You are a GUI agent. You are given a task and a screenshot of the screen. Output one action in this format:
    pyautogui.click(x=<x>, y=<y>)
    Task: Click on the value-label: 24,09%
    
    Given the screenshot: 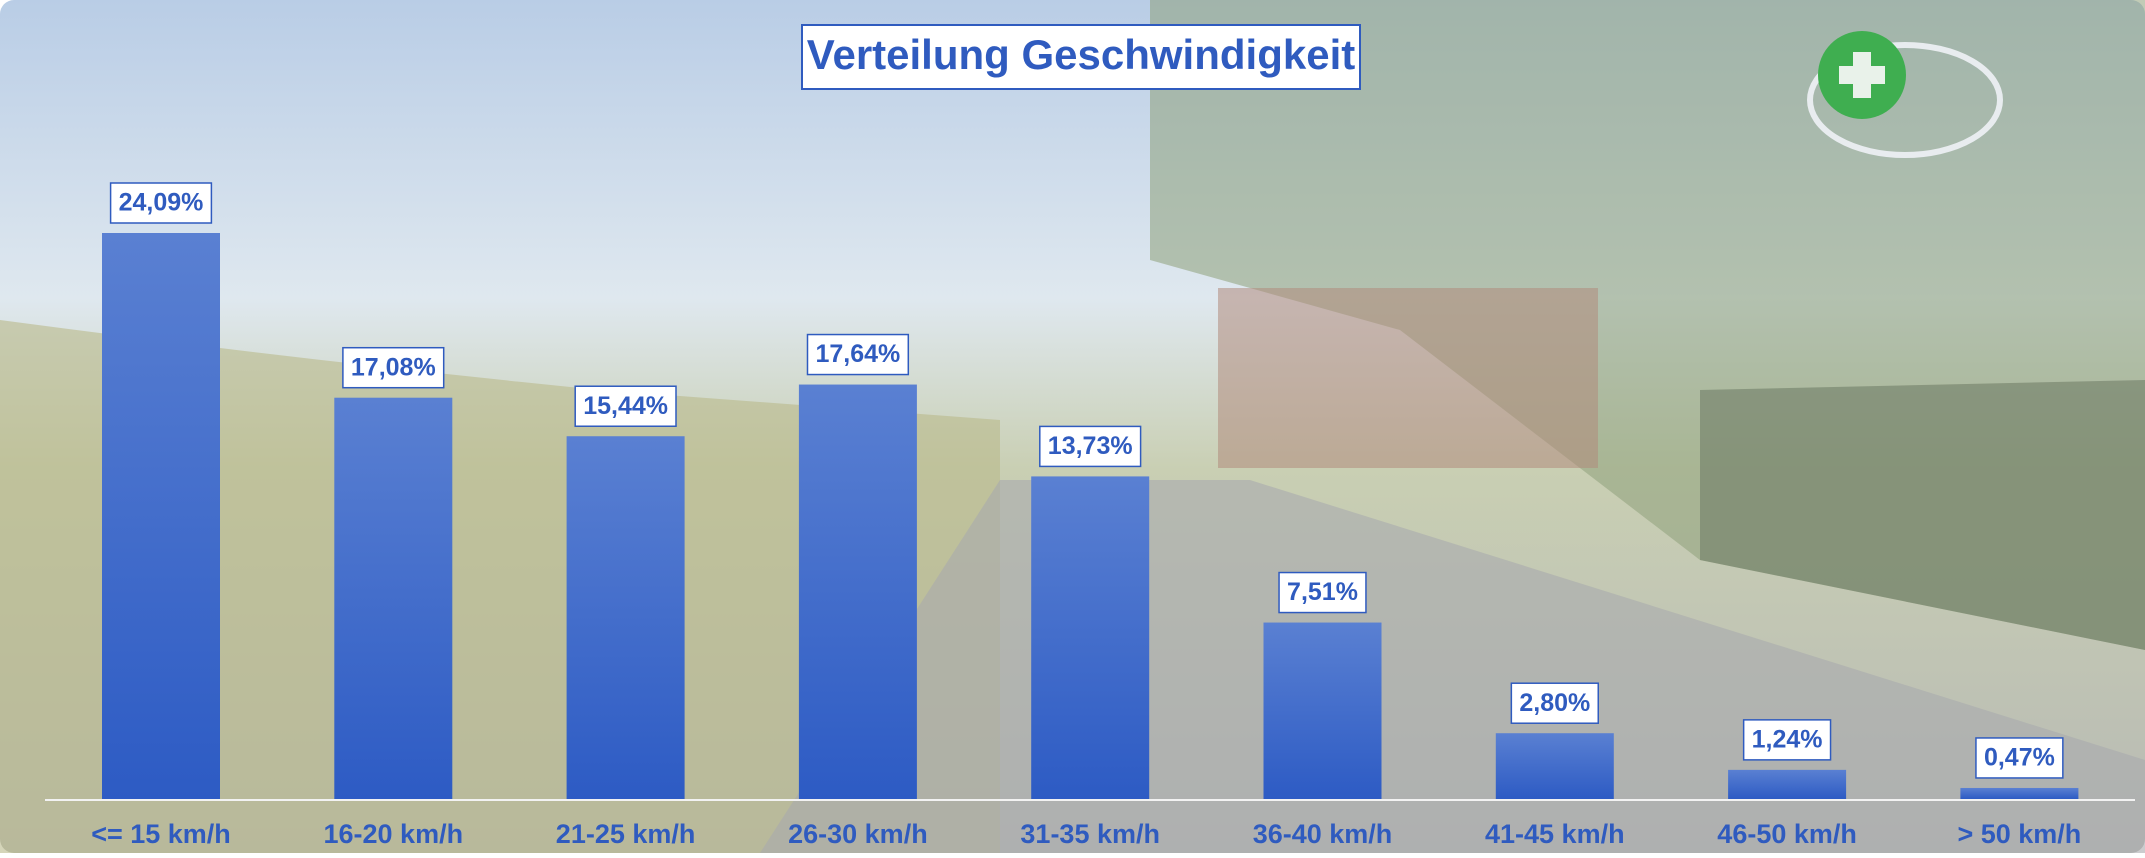 What is the action you would take?
    pyautogui.click(x=161, y=203)
    